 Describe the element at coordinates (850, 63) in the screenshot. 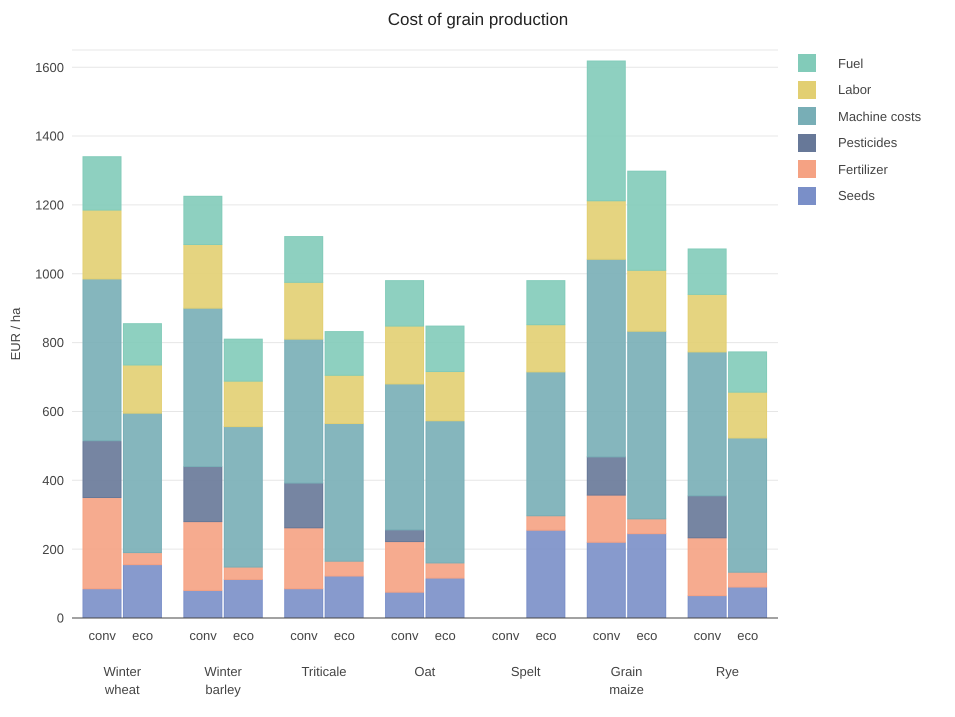

I see `legend-label: Fuel` at that location.